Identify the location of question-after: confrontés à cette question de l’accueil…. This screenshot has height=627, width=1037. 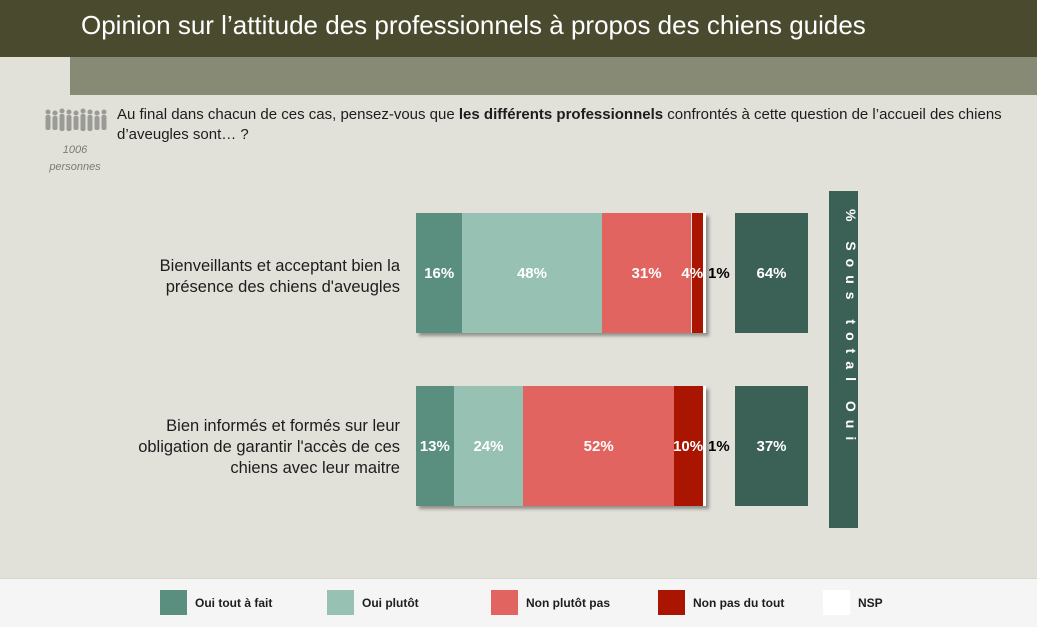
(559, 124).